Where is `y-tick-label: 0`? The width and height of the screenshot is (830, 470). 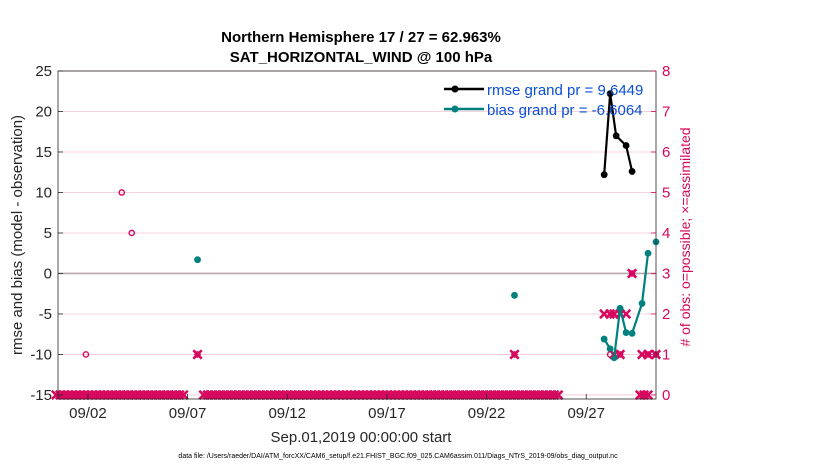
y-tick-label: 0 is located at coordinates (48, 273).